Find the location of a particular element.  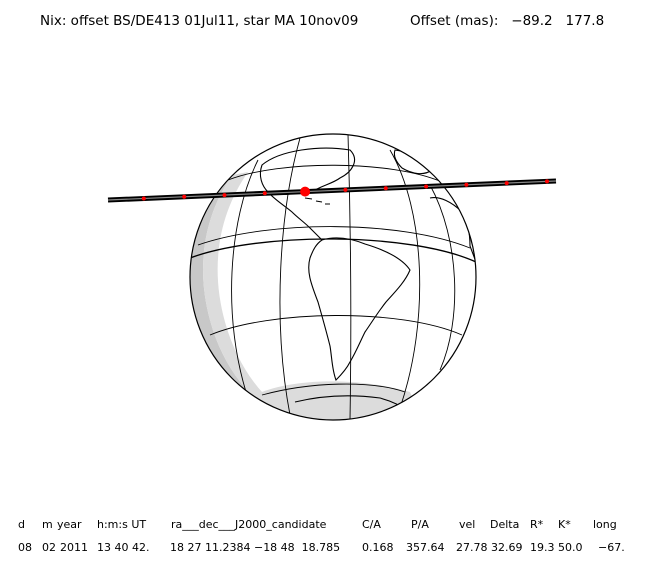

value-year: 2011 is located at coordinates (74, 547).